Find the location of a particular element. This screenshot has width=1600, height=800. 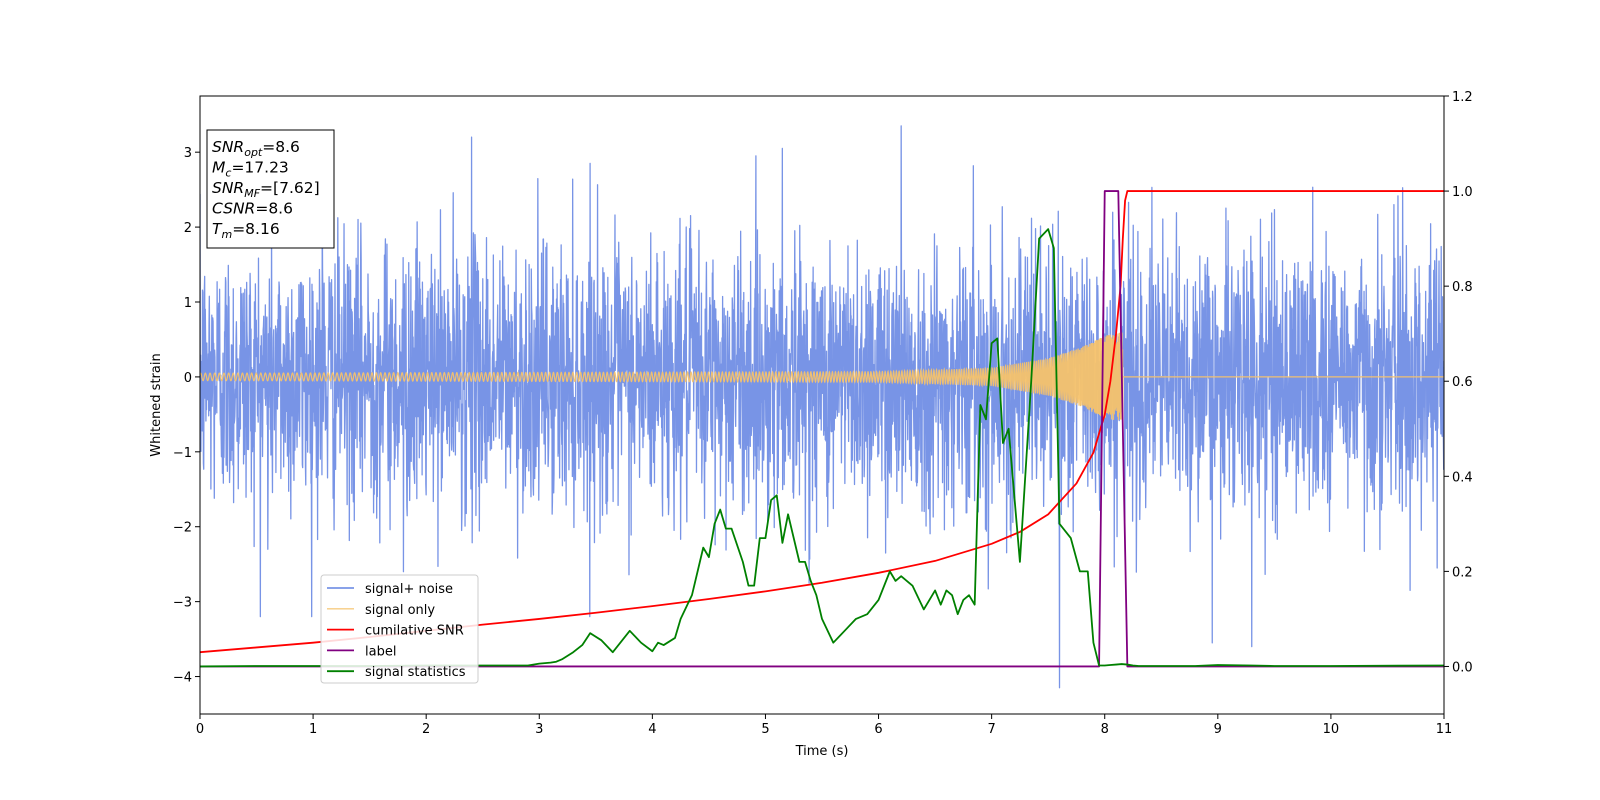

y-axis-left: −4 −3 −2 −1 0 1 2 3 is located at coordinates (186, 416).